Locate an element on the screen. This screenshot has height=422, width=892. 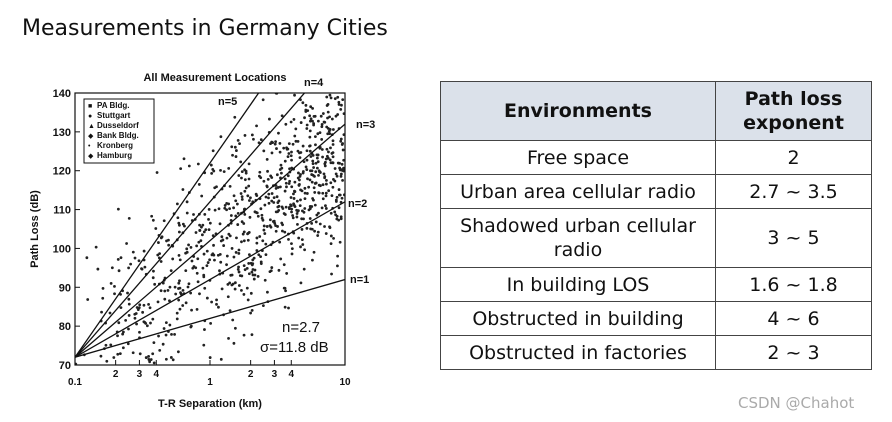
x-tick-label: 2 is located at coordinates (116, 374).